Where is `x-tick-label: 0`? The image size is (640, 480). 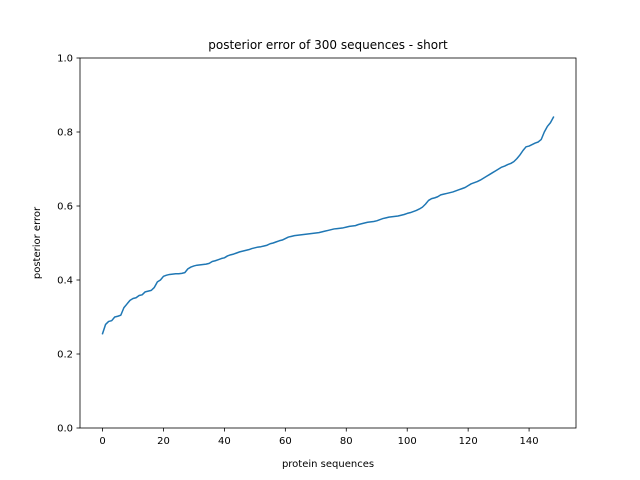
x-tick-label: 0 is located at coordinates (102, 441).